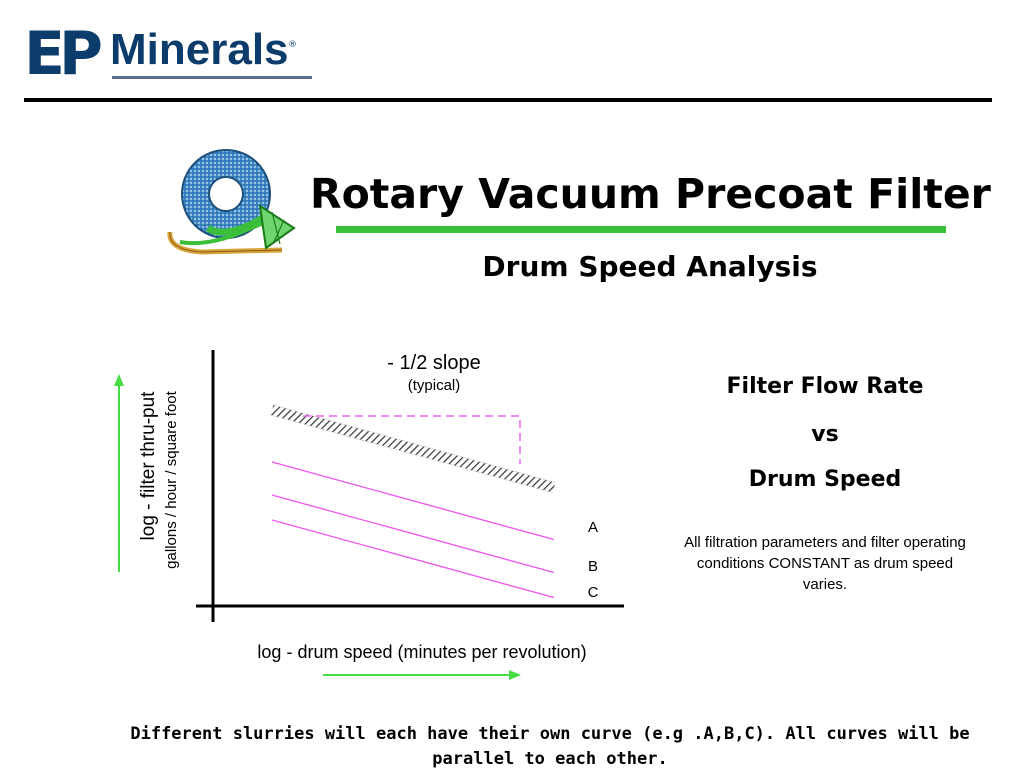 Image resolution: width=1024 pixels, height=772 pixels. I want to click on series-layer, so click(413, 501).